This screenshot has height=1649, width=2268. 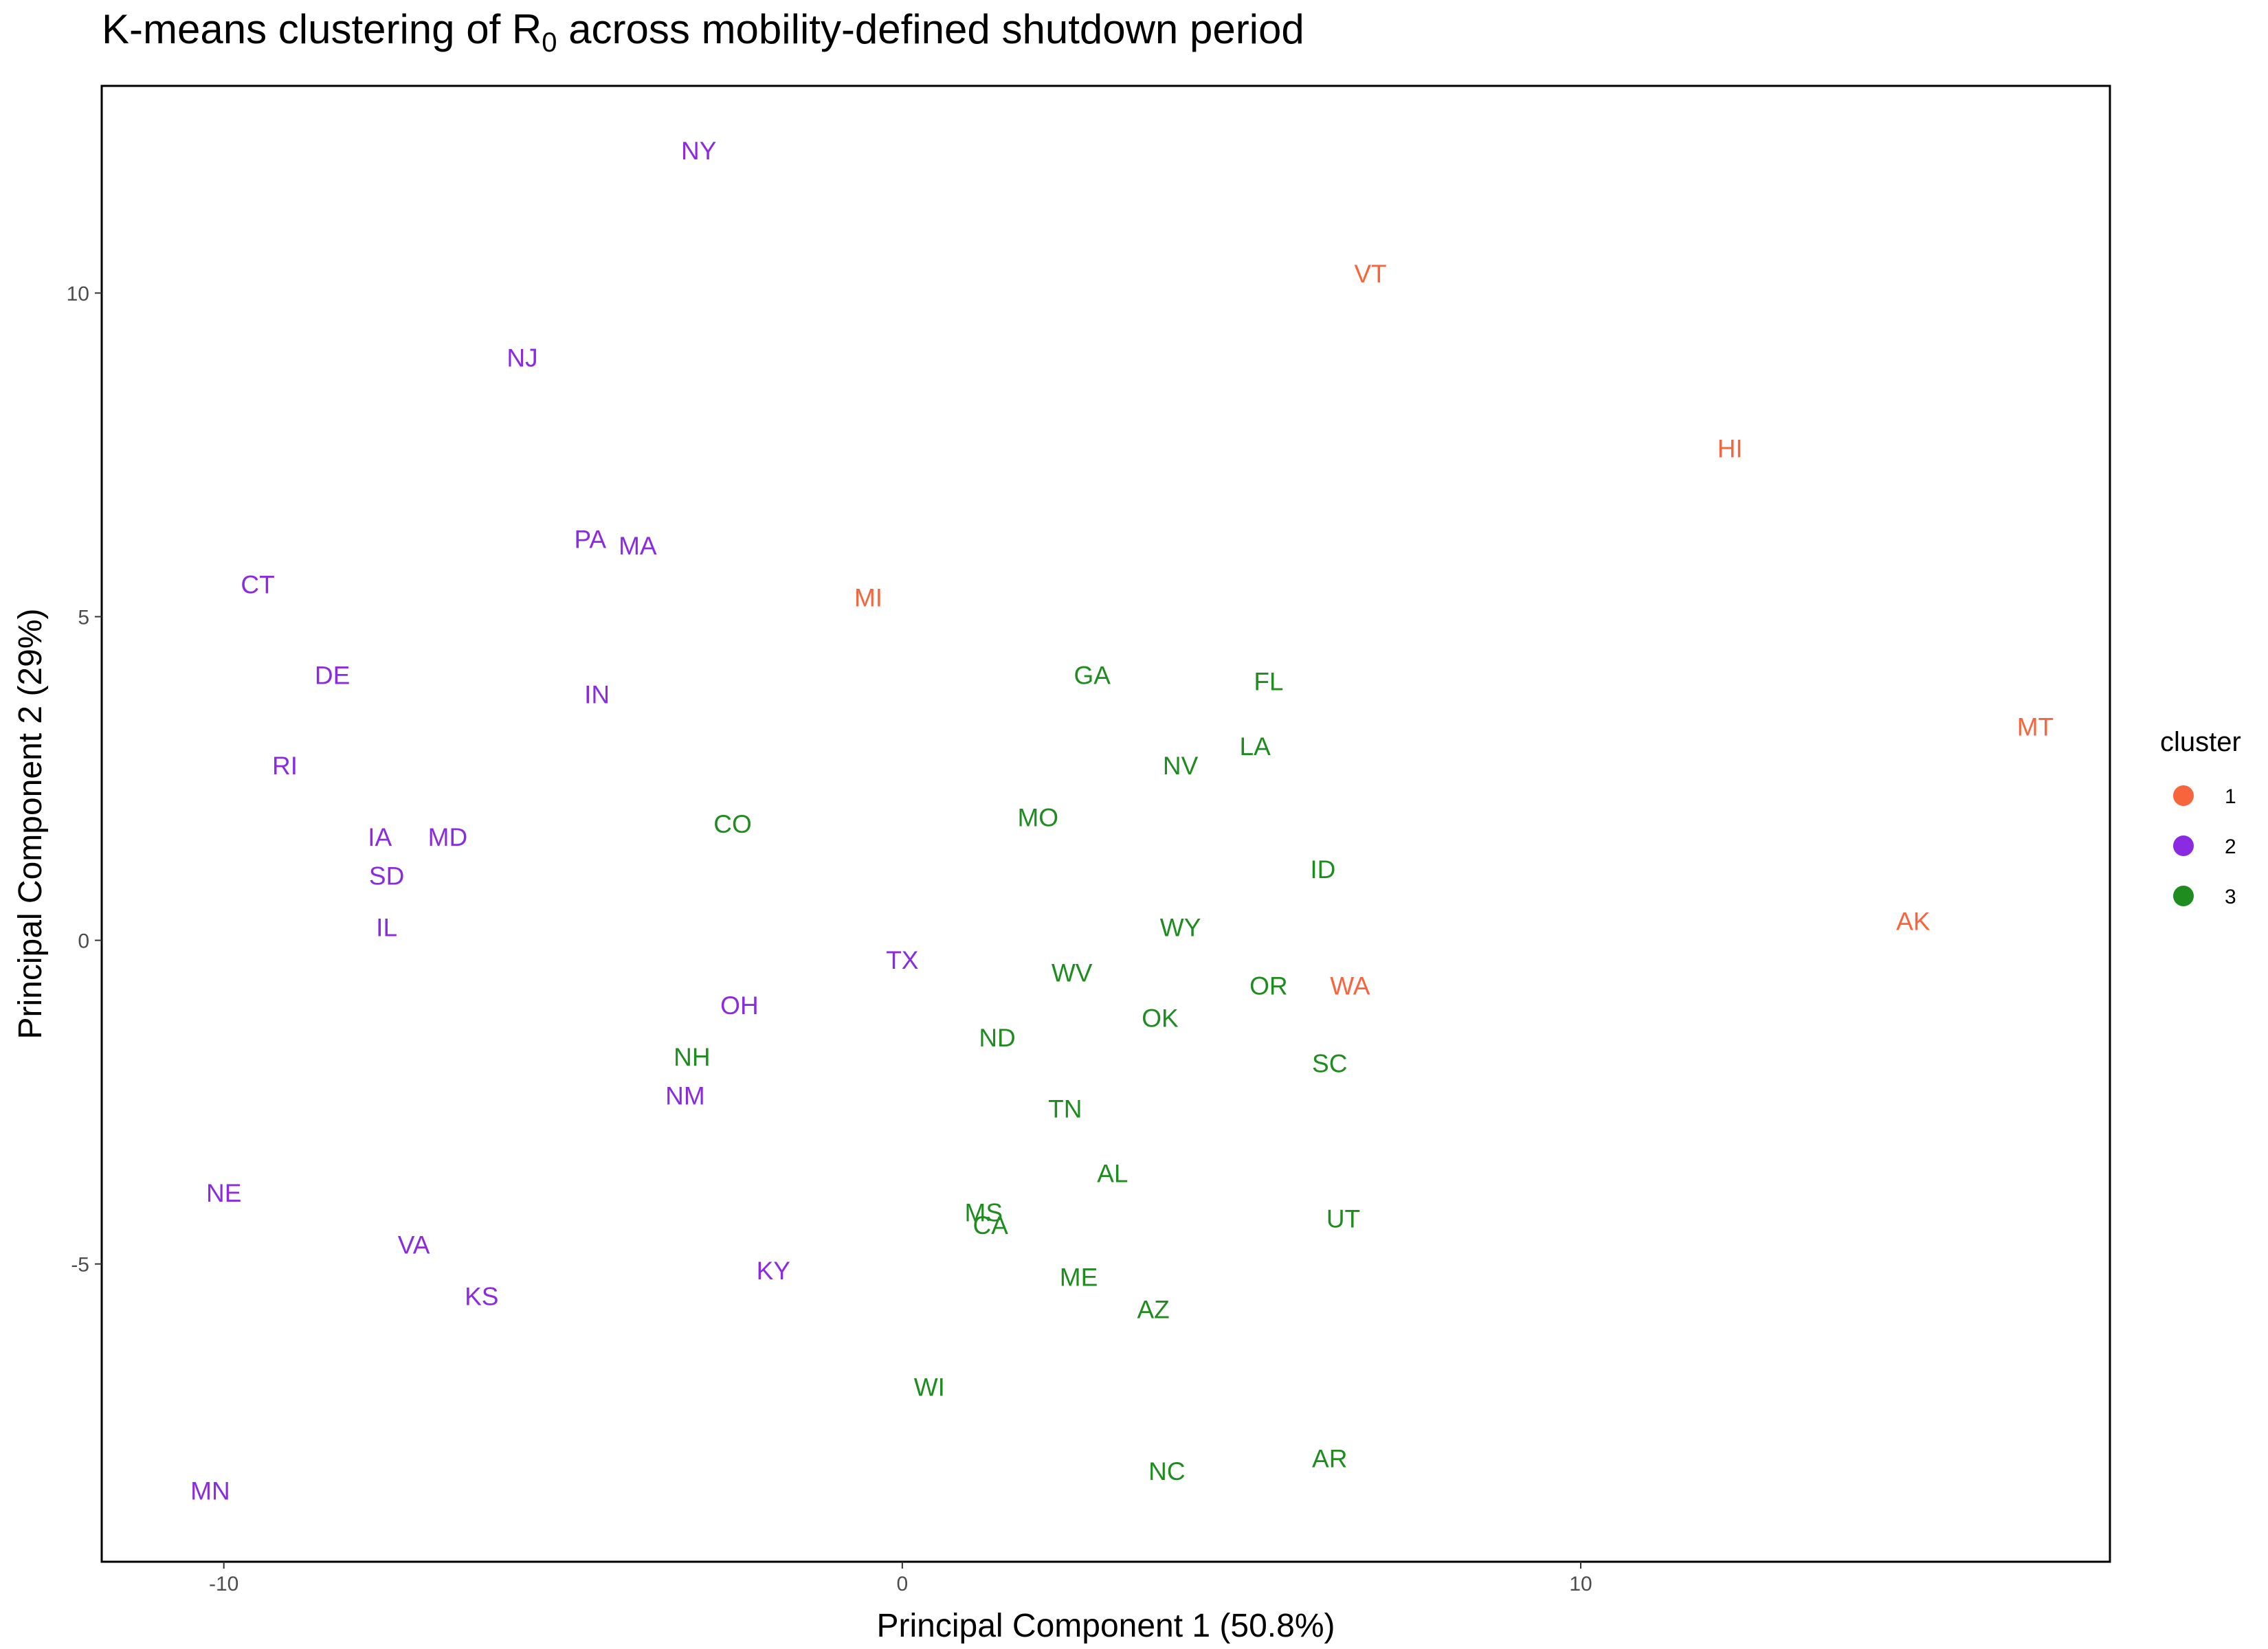 I want to click on point-label-ut: UT, so click(x=1343, y=1219).